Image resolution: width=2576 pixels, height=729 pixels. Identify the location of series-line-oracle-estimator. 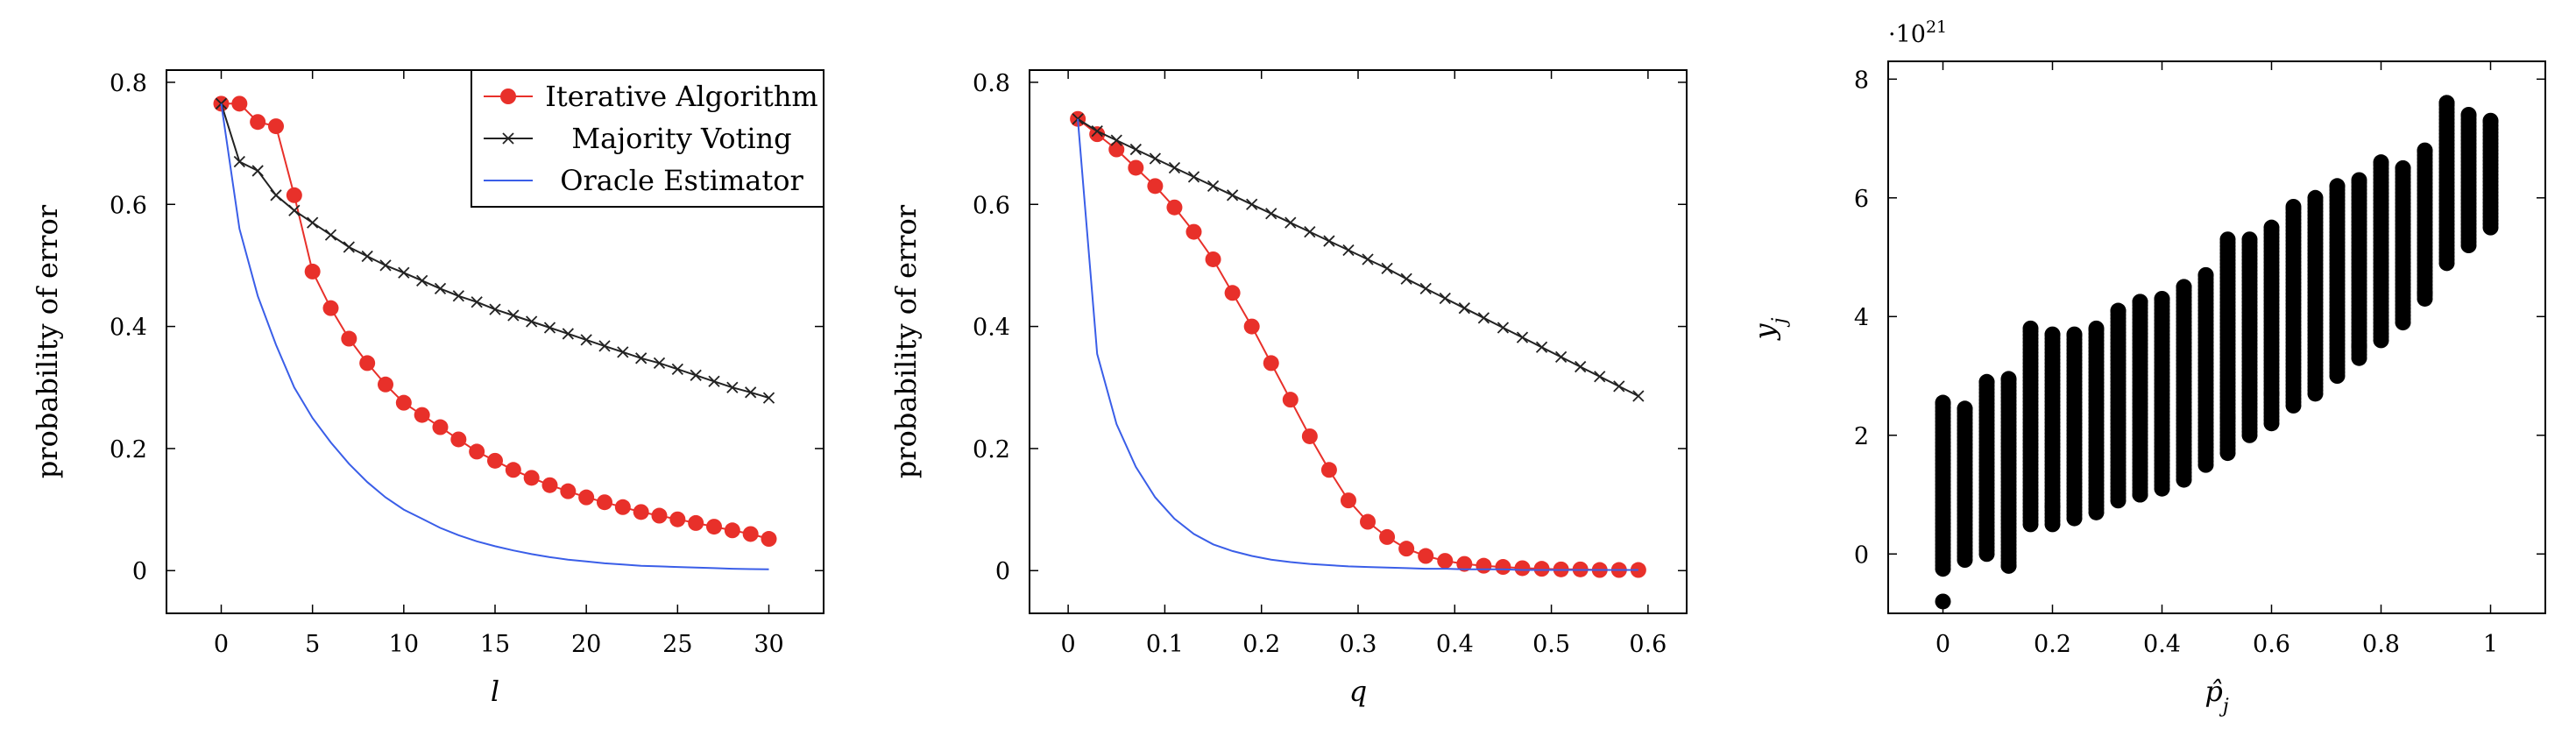
(494, 336).